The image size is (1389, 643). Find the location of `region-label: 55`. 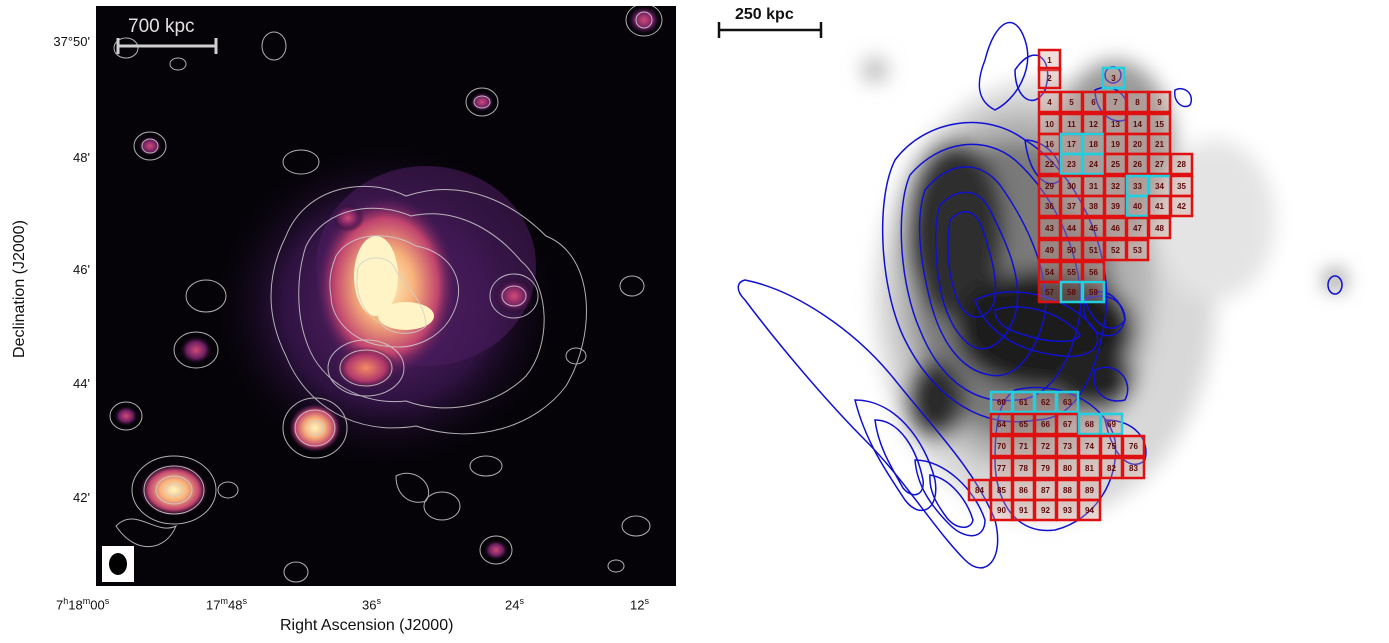

region-label: 55 is located at coordinates (1071, 272).